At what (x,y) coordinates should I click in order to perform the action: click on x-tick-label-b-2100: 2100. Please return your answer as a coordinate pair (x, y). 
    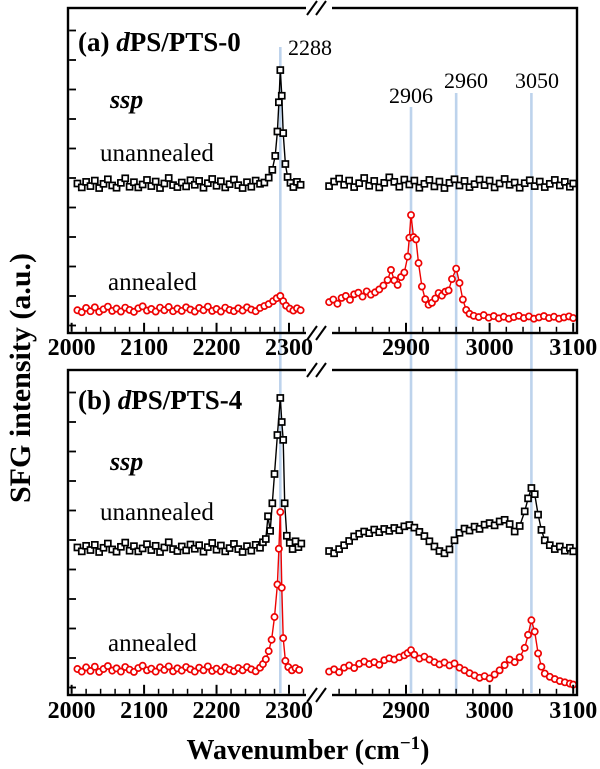
    Looking at the image, I should click on (144, 711).